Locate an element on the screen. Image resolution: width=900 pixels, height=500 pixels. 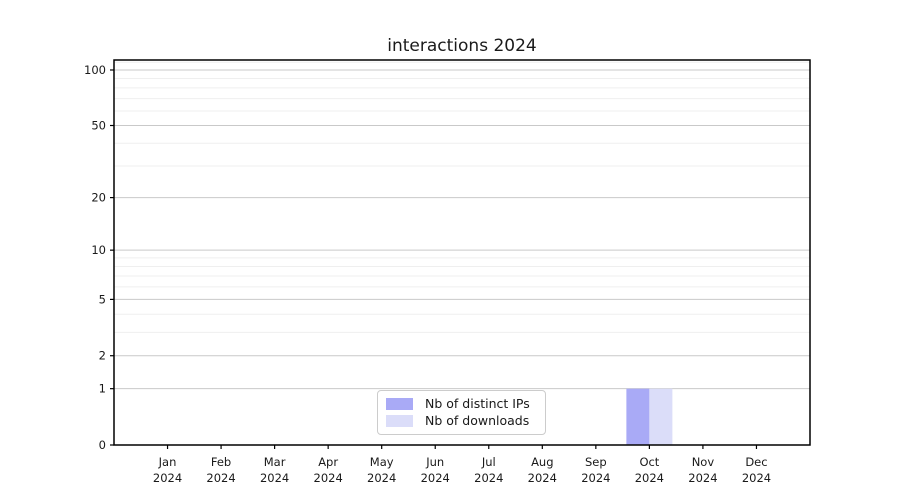
chart-legend: Nb of distinct IPs Nb of downloads is located at coordinates (461, 412).